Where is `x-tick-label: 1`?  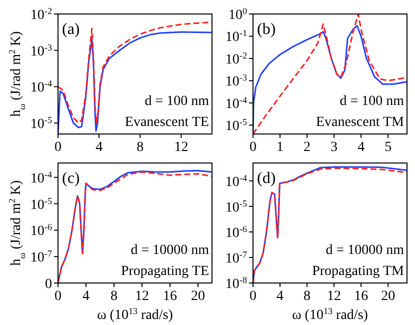 x-tick-label: 1 is located at coordinates (280, 147).